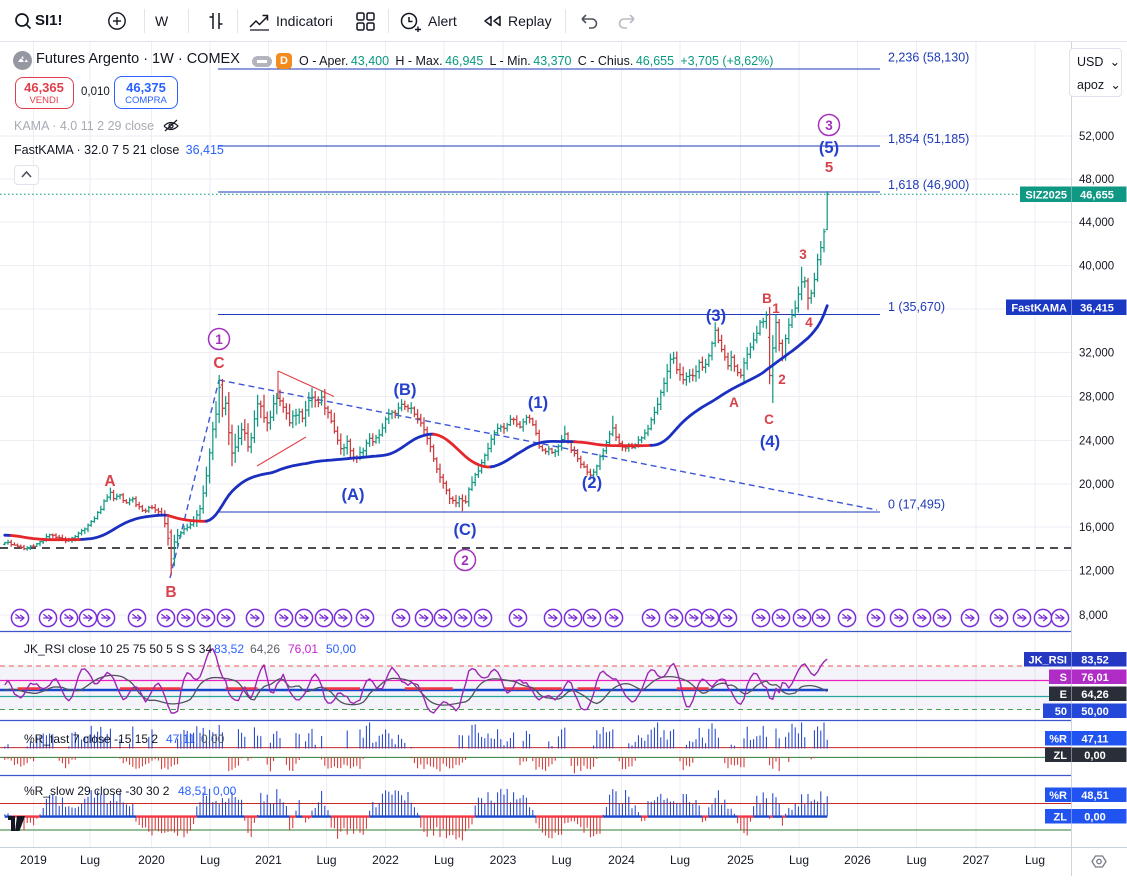  I want to click on svg-text: (4), so click(770, 442).